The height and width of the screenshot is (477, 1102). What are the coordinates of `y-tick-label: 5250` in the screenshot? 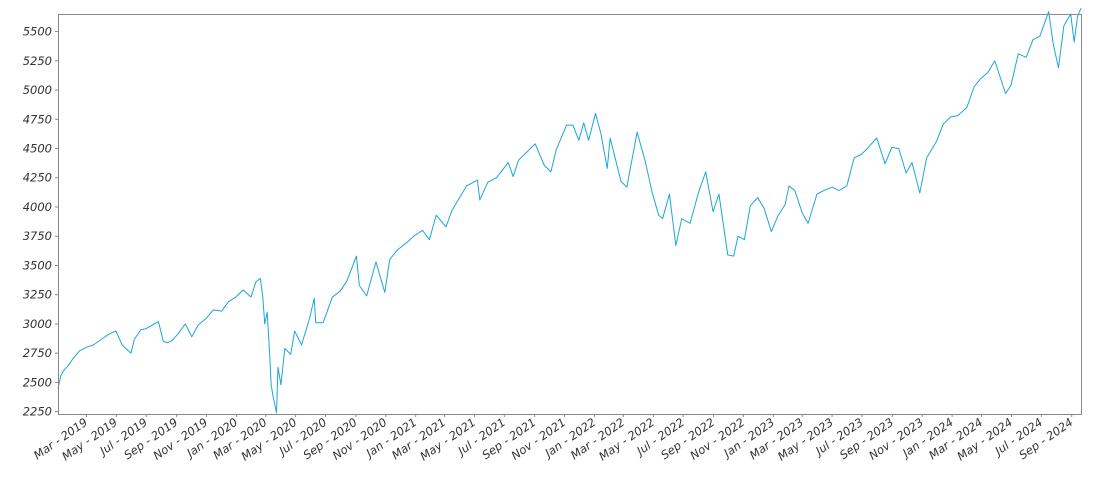 It's located at (37, 61).